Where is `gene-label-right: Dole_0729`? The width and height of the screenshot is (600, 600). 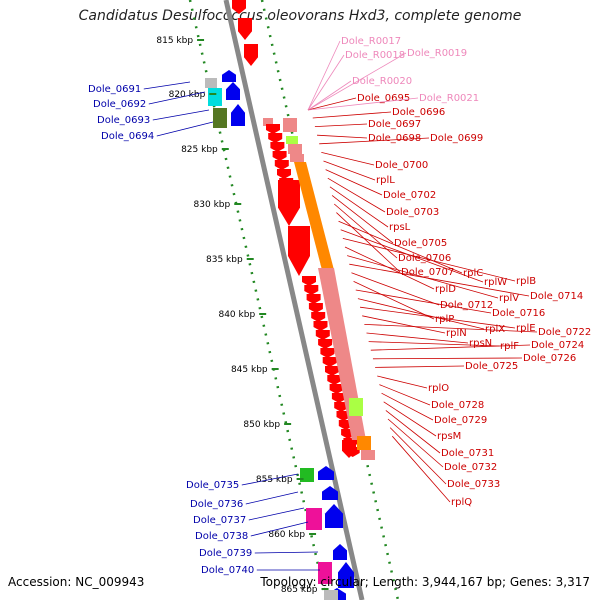 gene-label-right: Dole_0729 is located at coordinates (460, 420).